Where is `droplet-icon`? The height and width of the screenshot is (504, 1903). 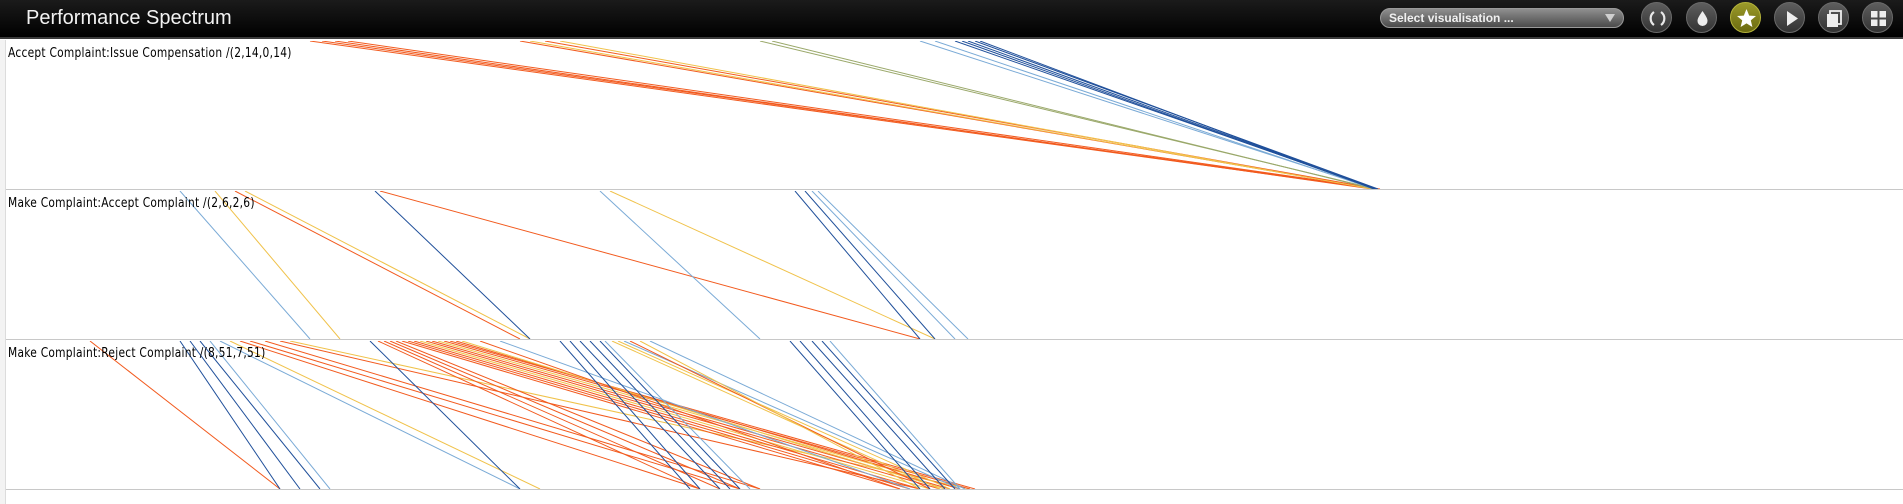
droplet-icon is located at coordinates (1702, 18).